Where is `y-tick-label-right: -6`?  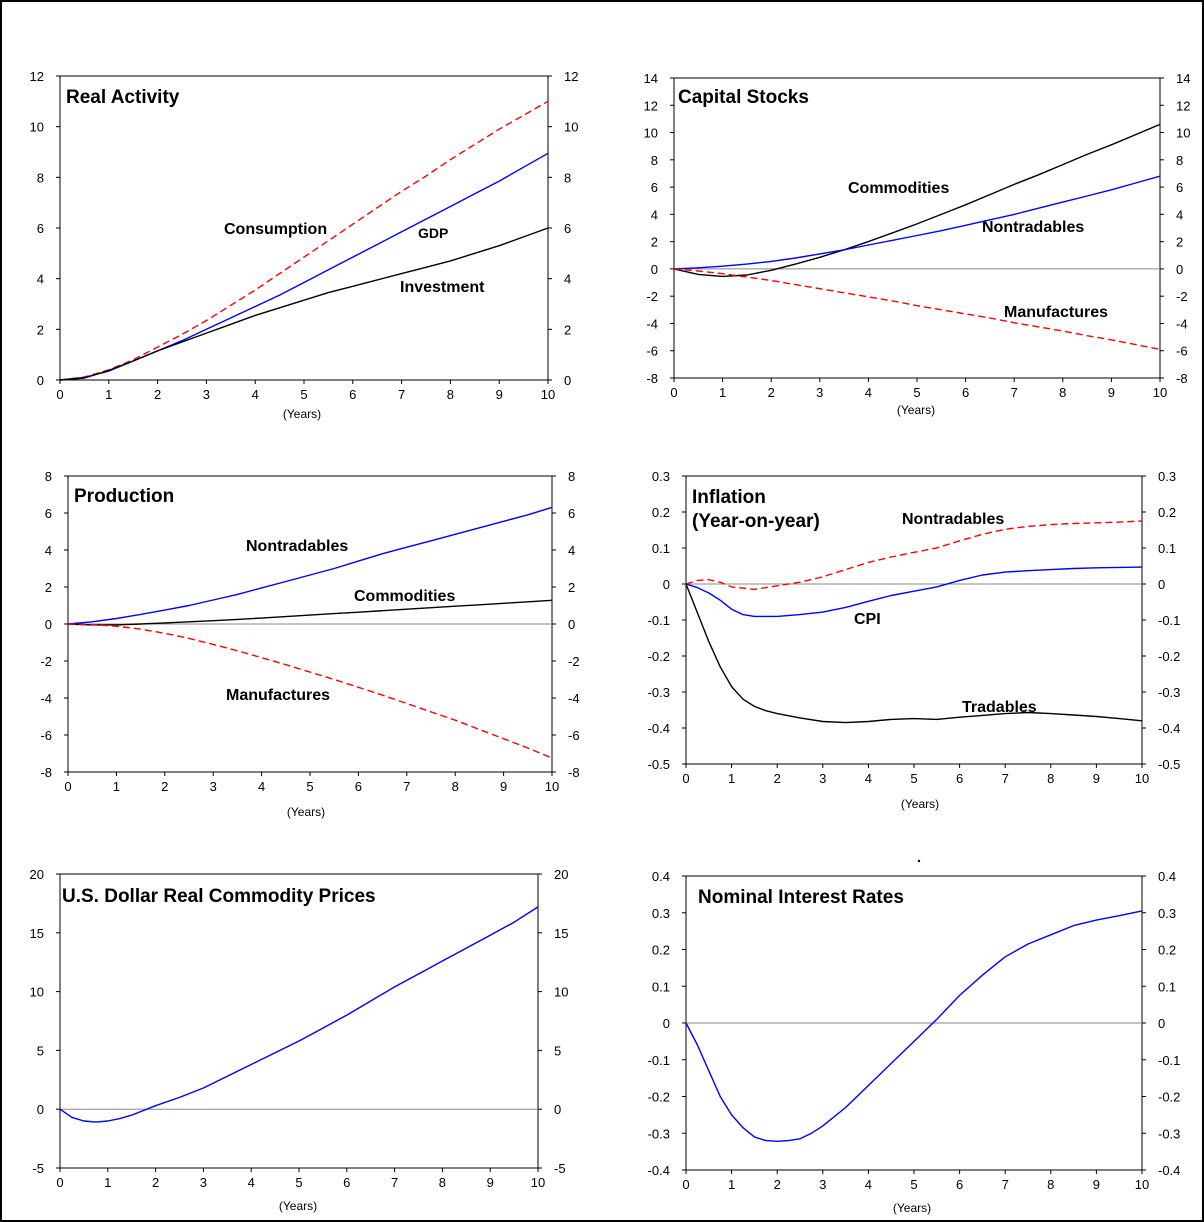
y-tick-label-right: -6 is located at coordinates (1182, 351).